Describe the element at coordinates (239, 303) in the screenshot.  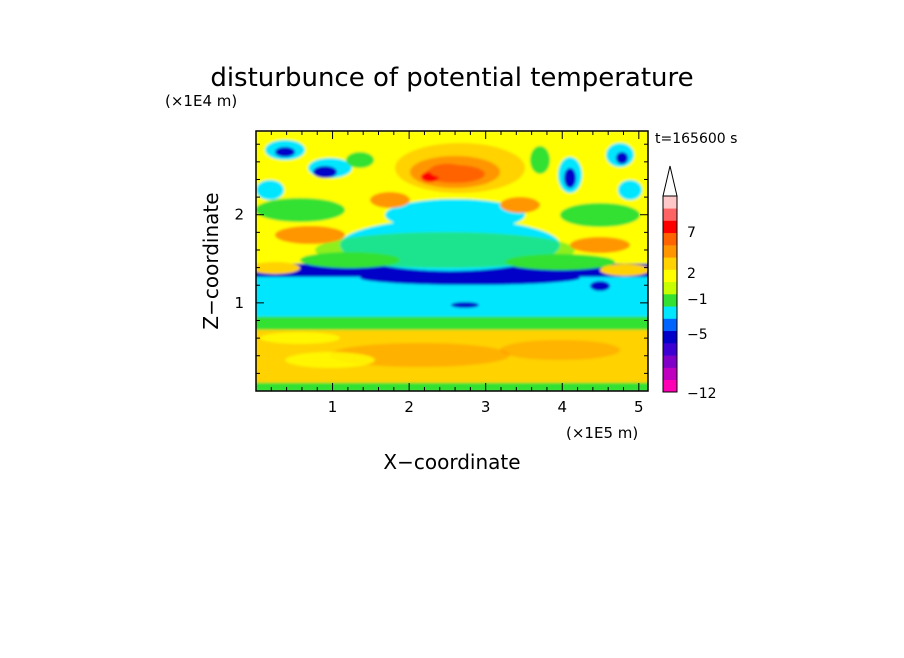
I see `y-tick-label: 1` at that location.